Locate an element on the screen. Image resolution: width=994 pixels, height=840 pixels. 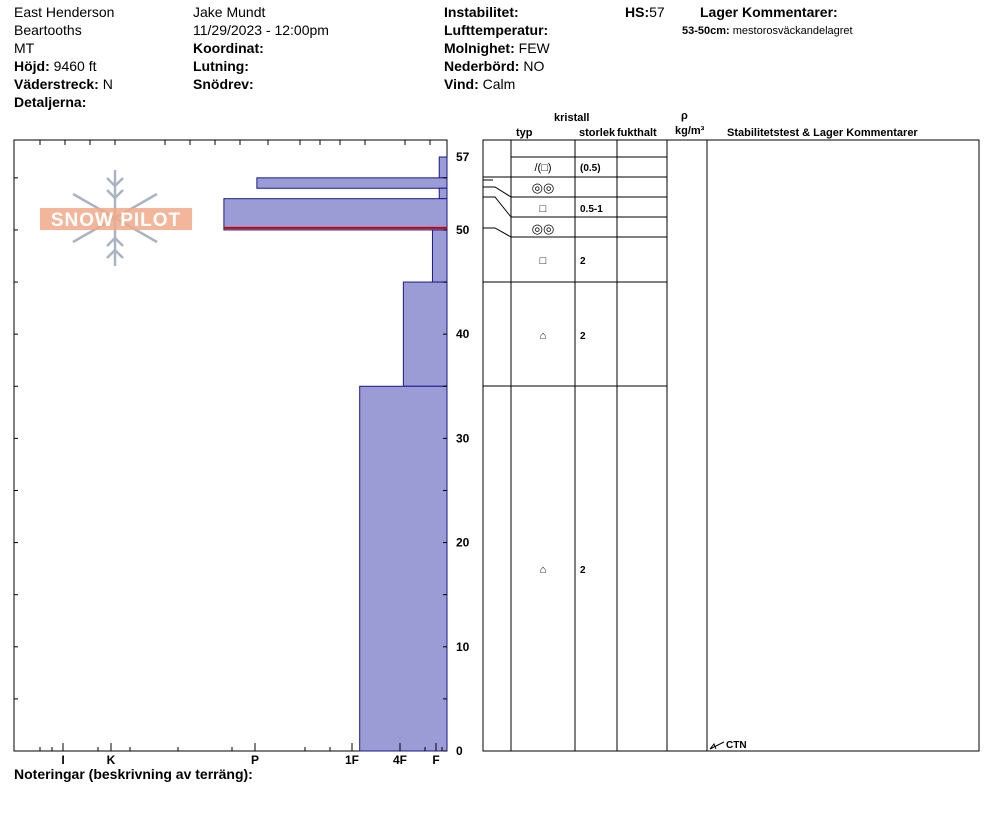
coordinate-label: Koordinat: is located at coordinates (228, 48).